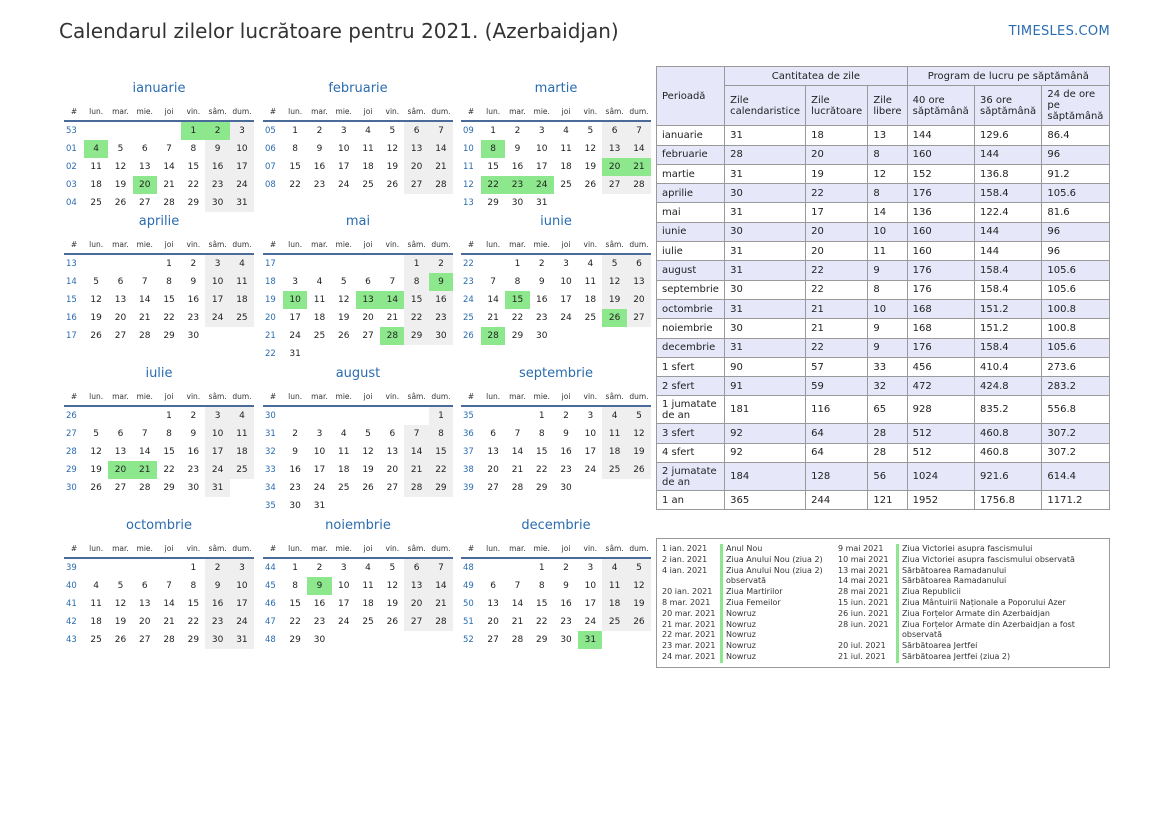  I want to click on brand-link: TIMESLES.COM, so click(1059, 31).